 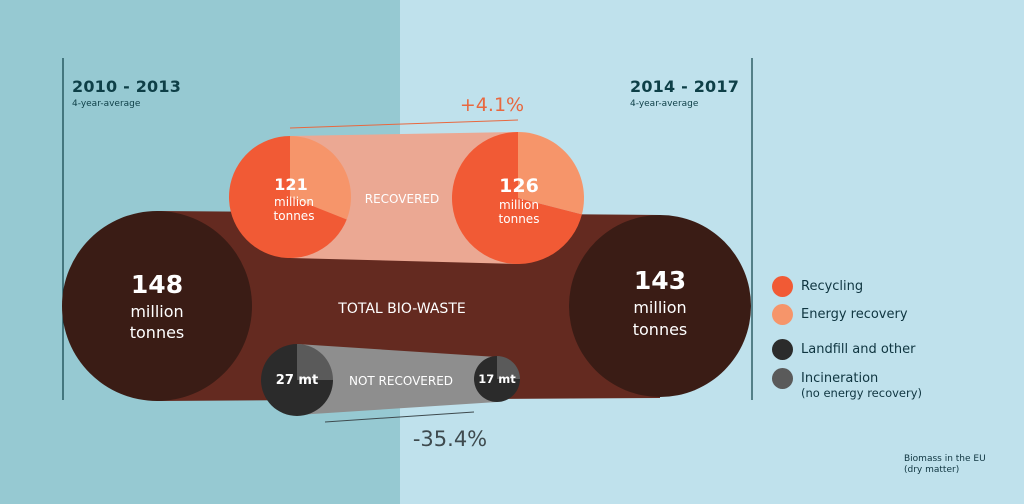 I want to click on recovered-right-pie, so click(x=518, y=198).